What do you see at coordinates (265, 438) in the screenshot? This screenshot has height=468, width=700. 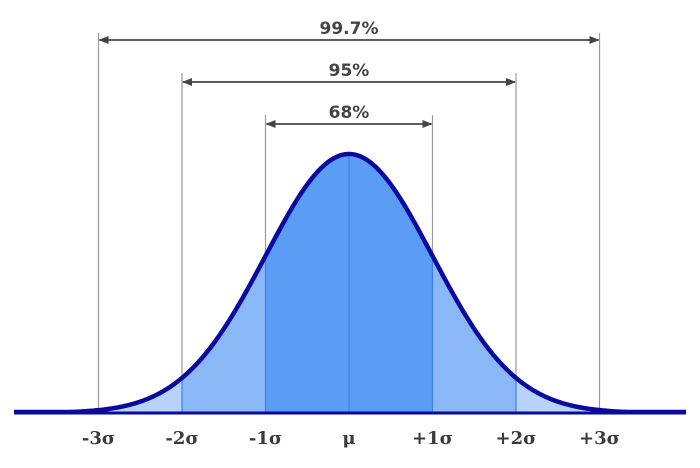 I see `tick-label-2: -1σ` at bounding box center [265, 438].